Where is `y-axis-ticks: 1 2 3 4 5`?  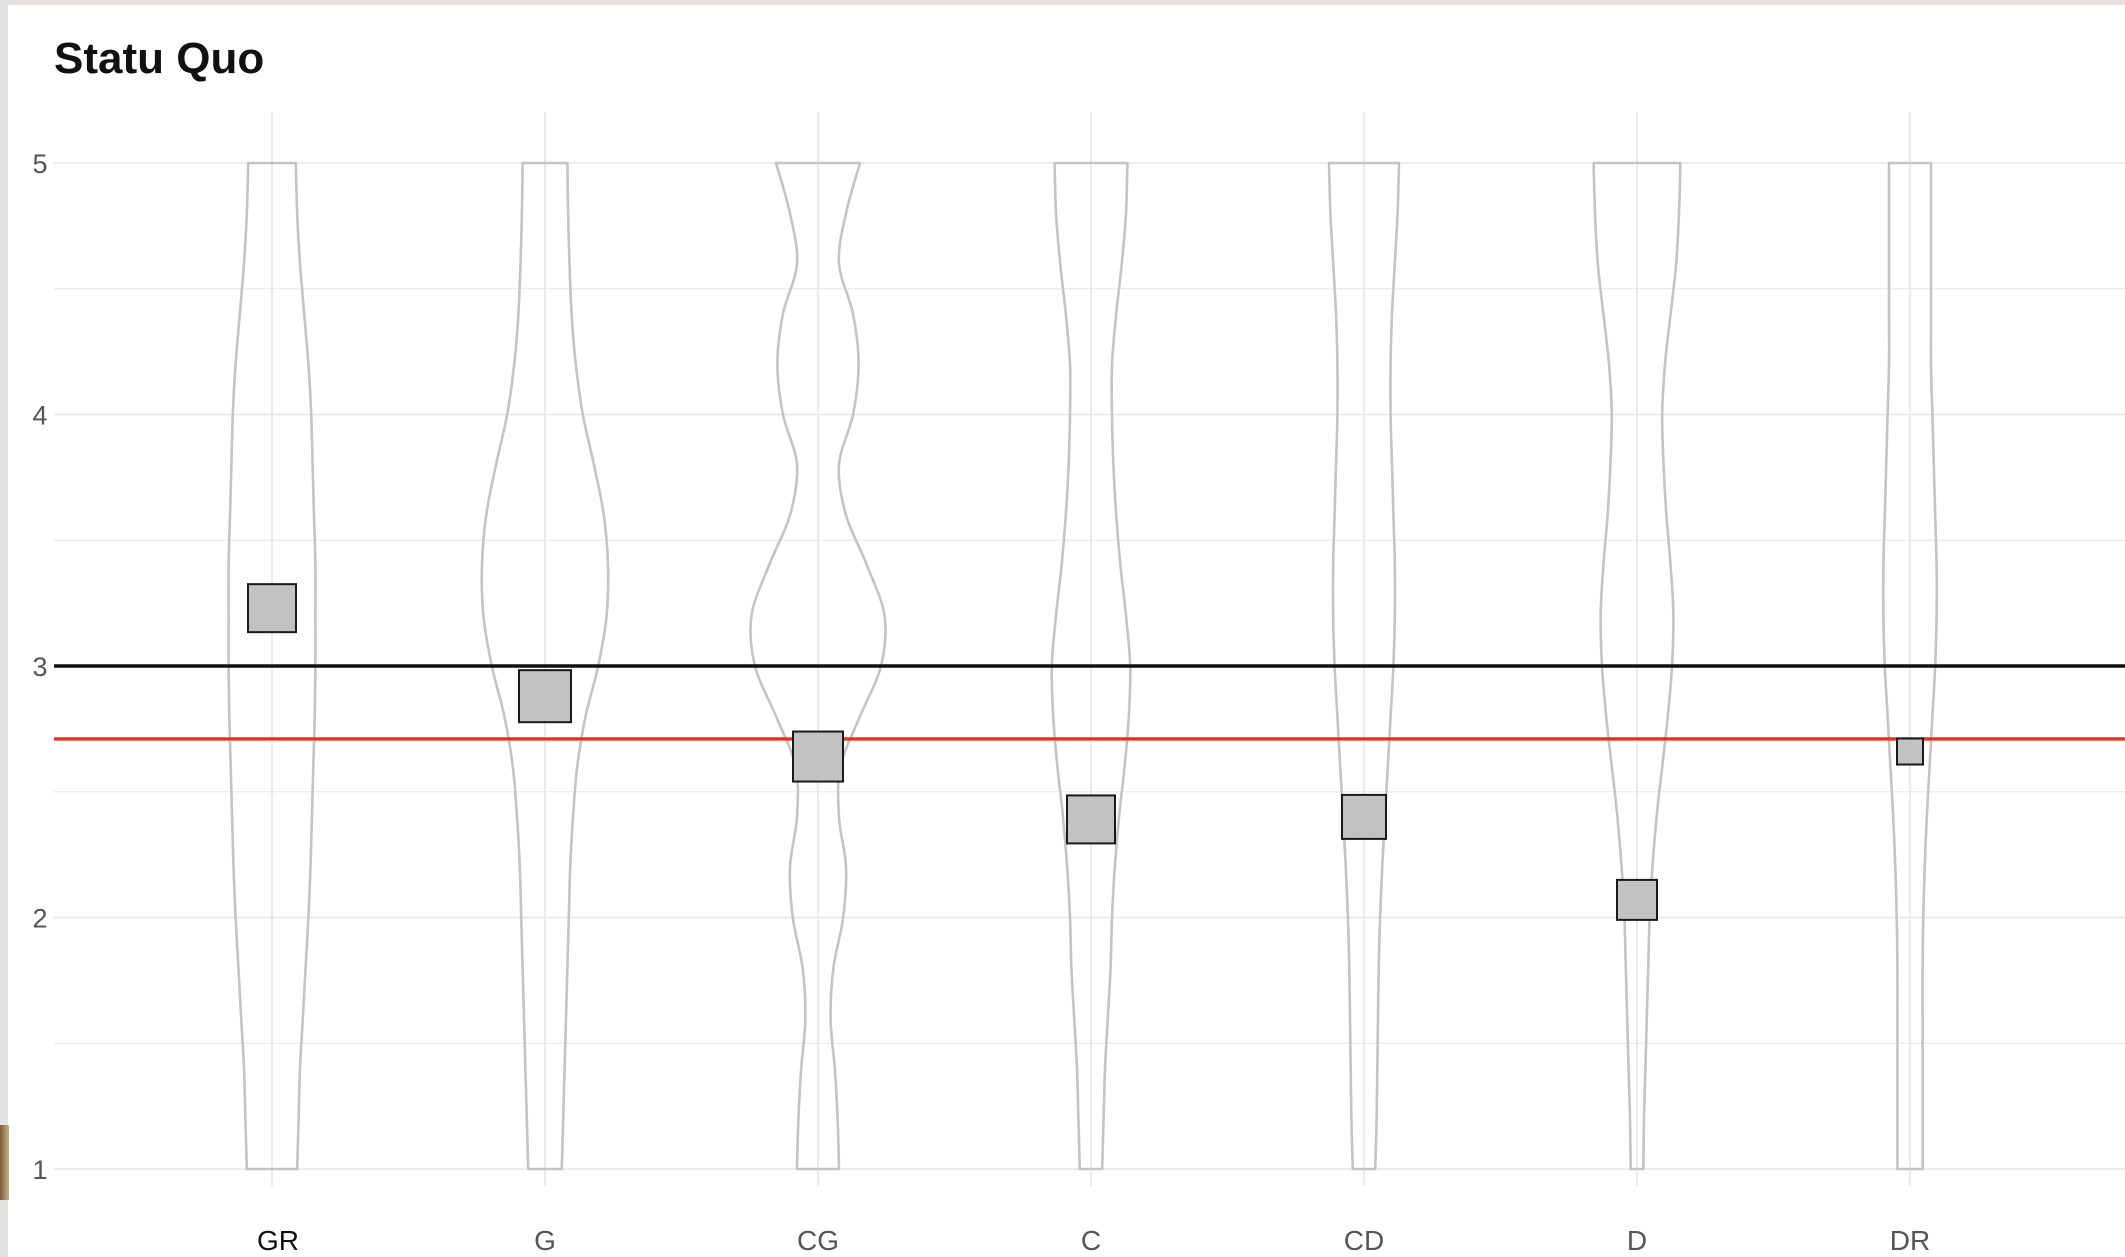 y-axis-ticks: 1 2 3 4 5 is located at coordinates (39, 667).